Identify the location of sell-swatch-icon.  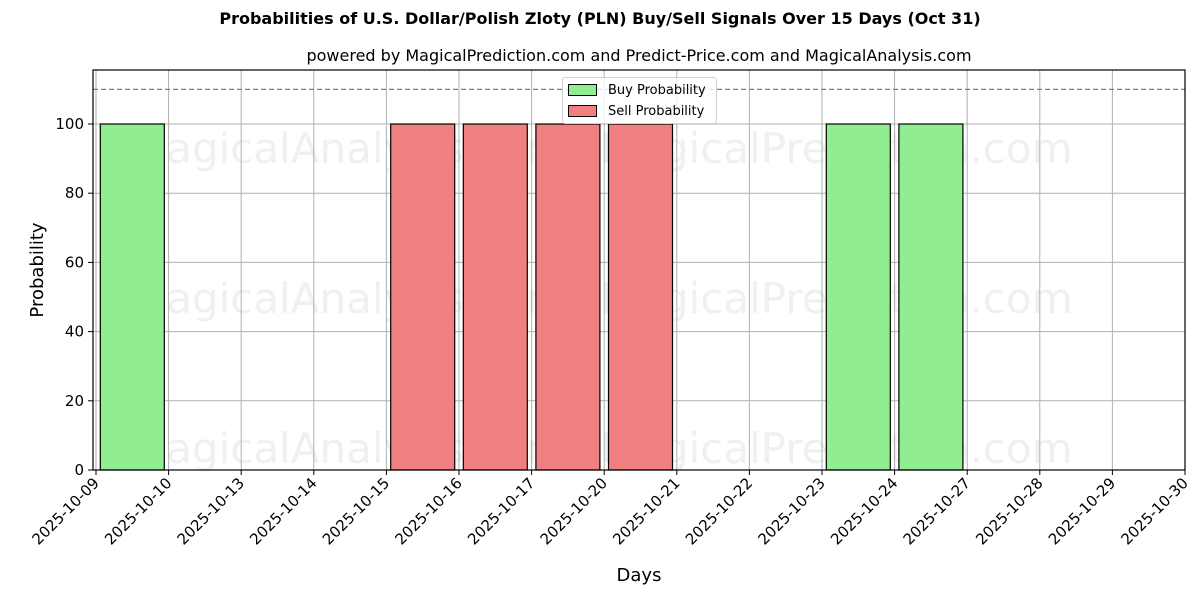
(582, 111).